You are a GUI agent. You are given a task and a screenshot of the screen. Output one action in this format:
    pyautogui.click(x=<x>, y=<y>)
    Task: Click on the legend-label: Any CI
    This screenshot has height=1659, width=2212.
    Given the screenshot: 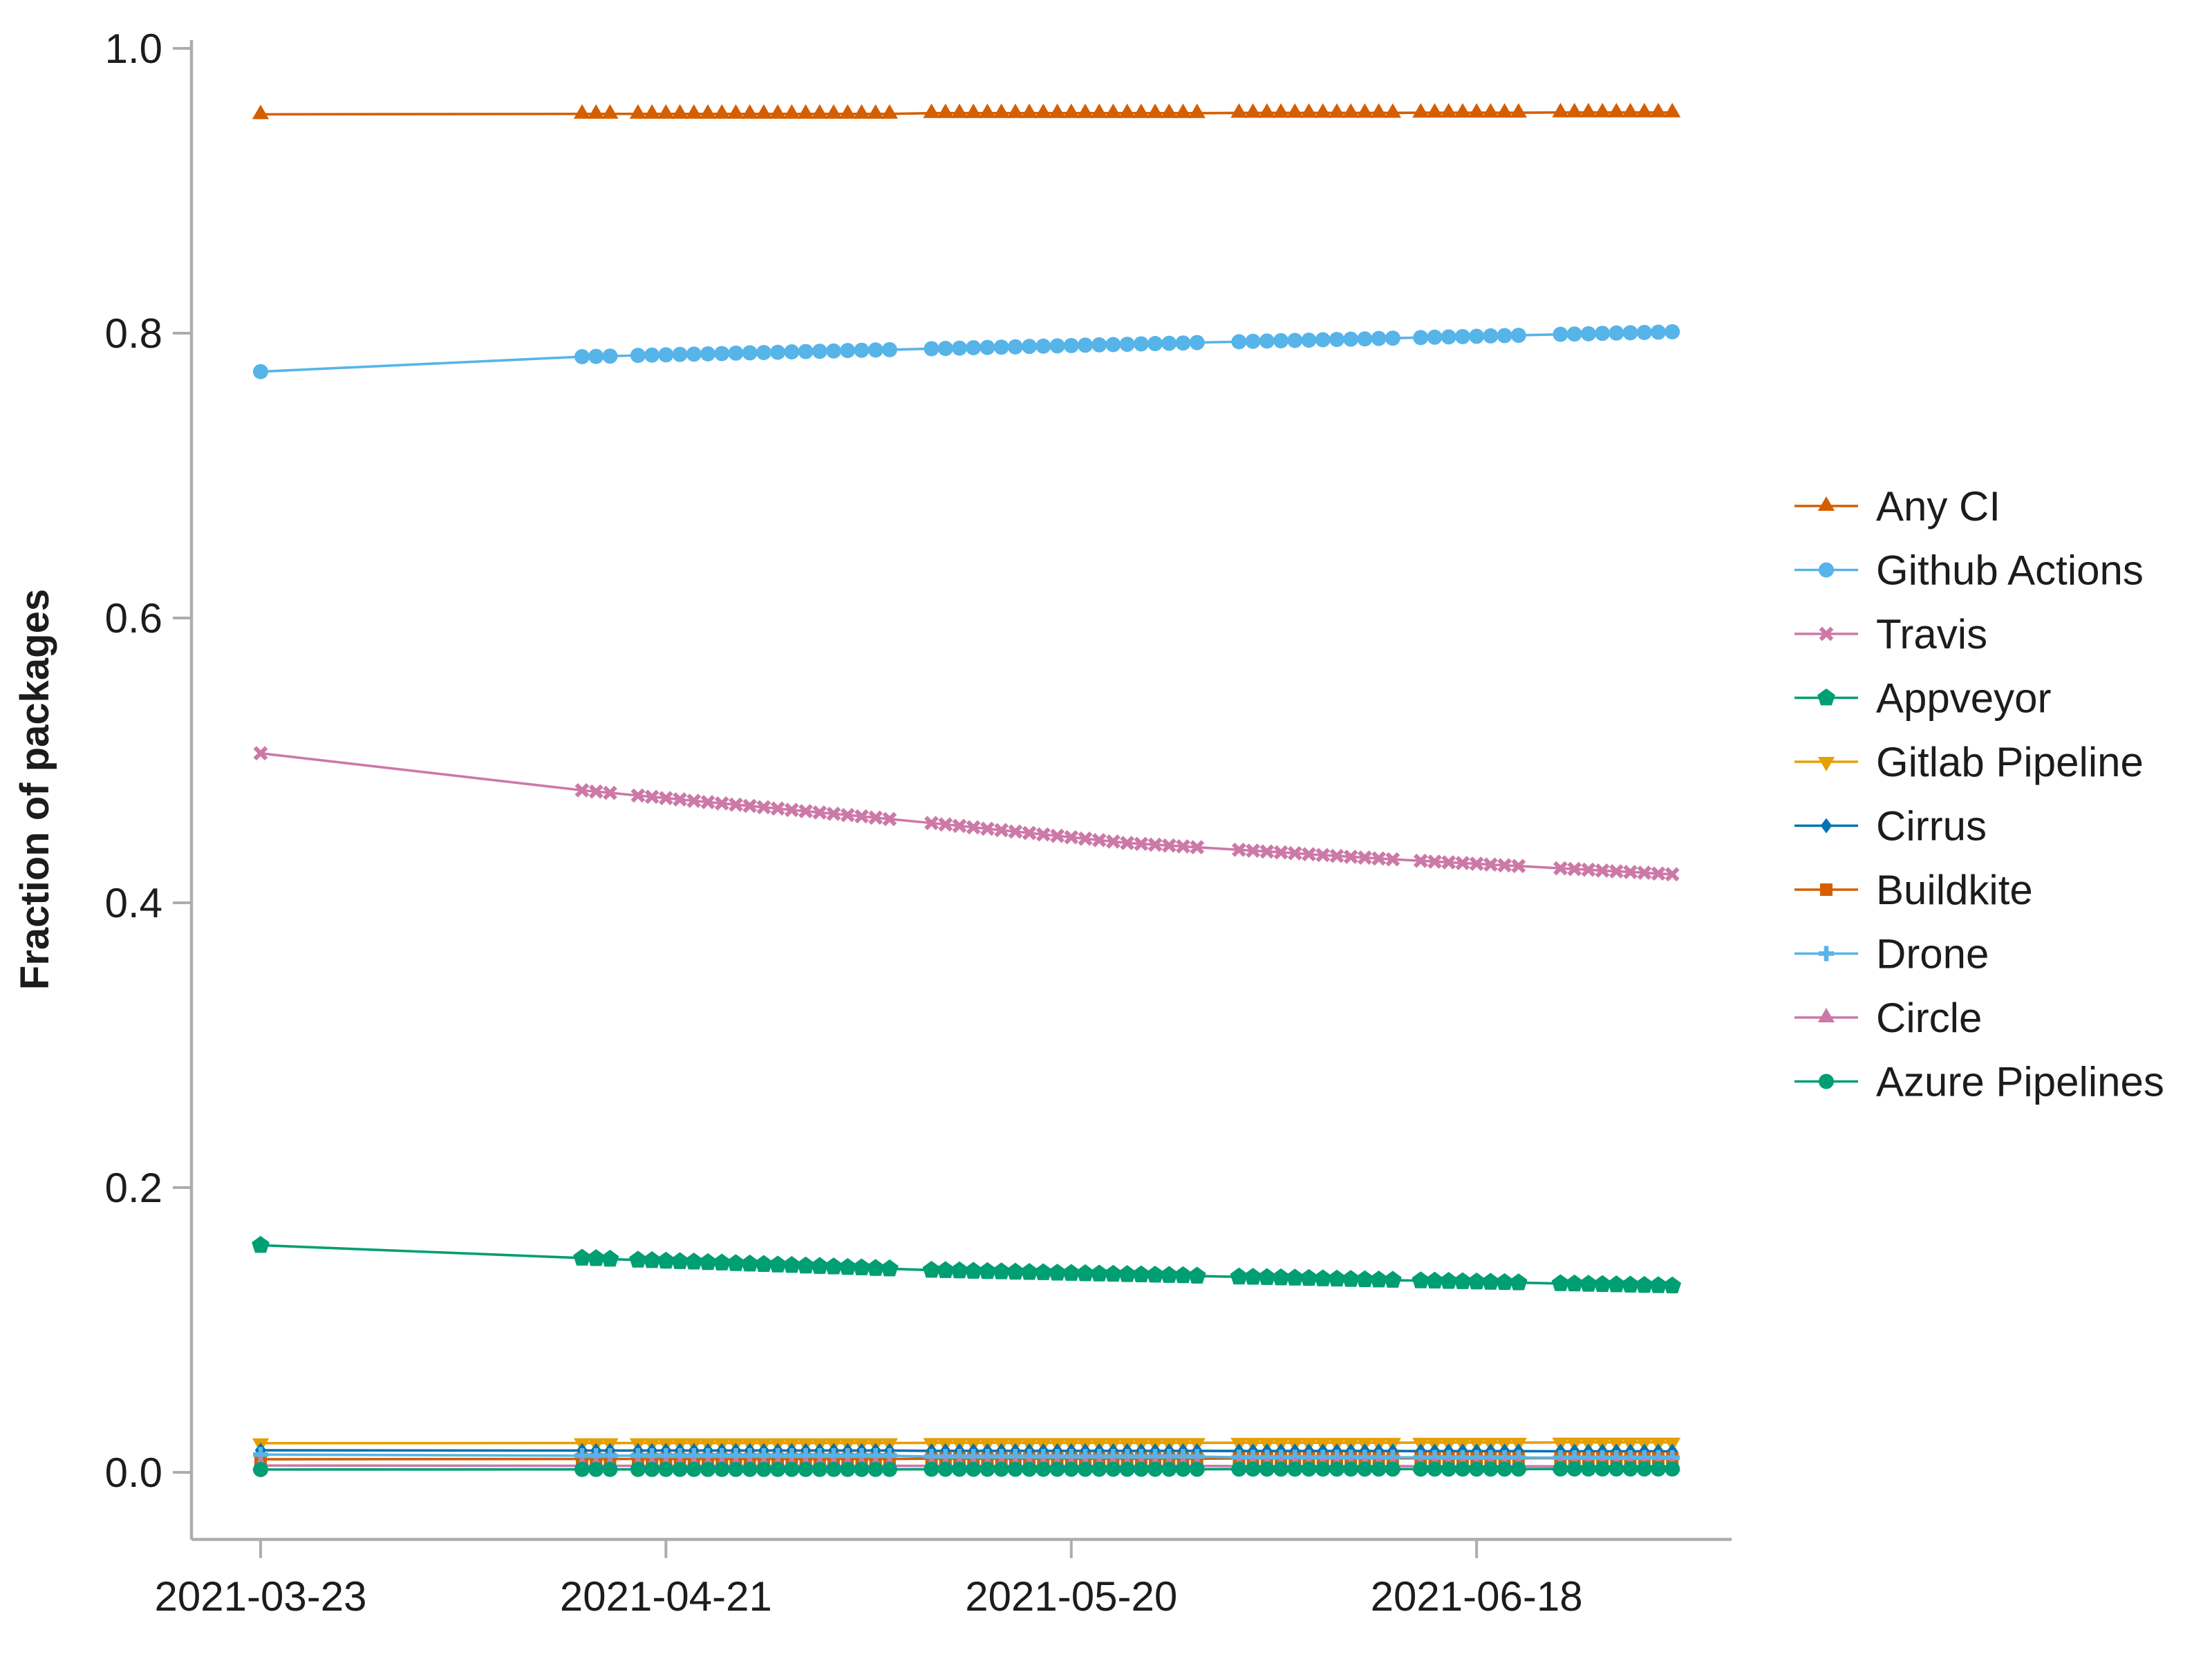 What is the action you would take?
    pyautogui.click(x=1938, y=506)
    